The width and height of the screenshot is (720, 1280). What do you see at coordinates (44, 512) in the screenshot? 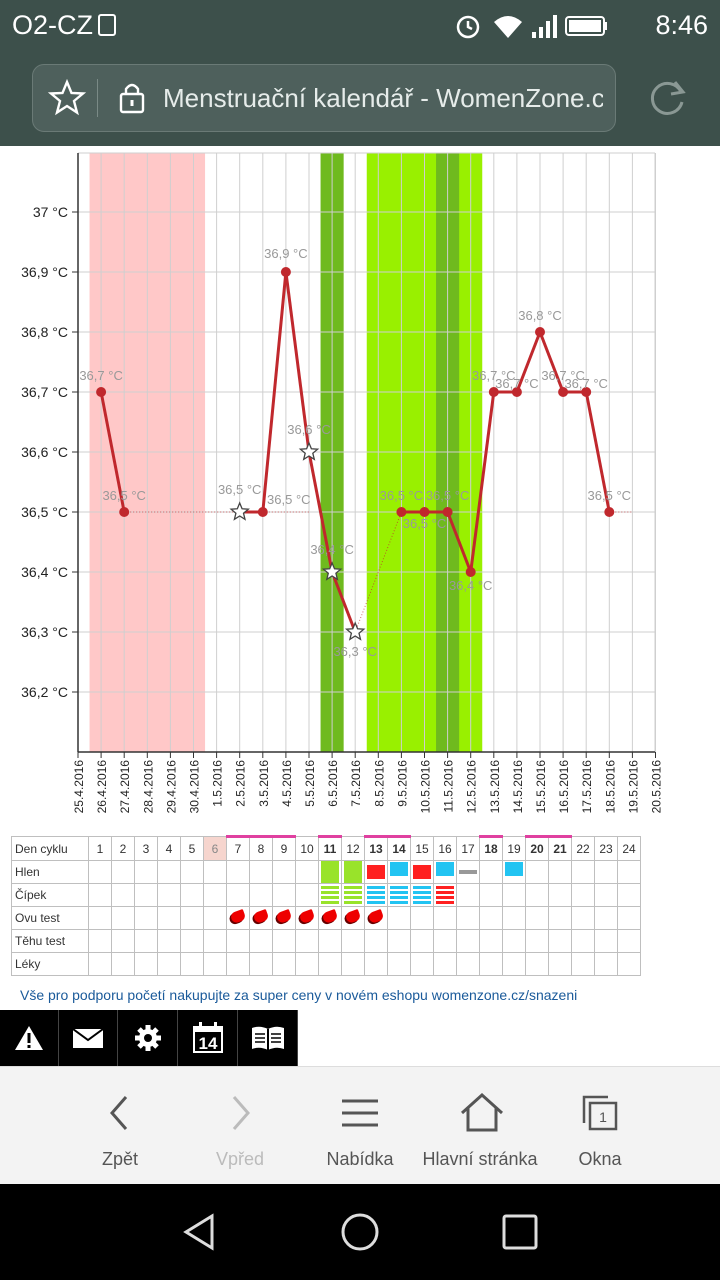
I see `y-tick-label: 36,5 °C` at bounding box center [44, 512].